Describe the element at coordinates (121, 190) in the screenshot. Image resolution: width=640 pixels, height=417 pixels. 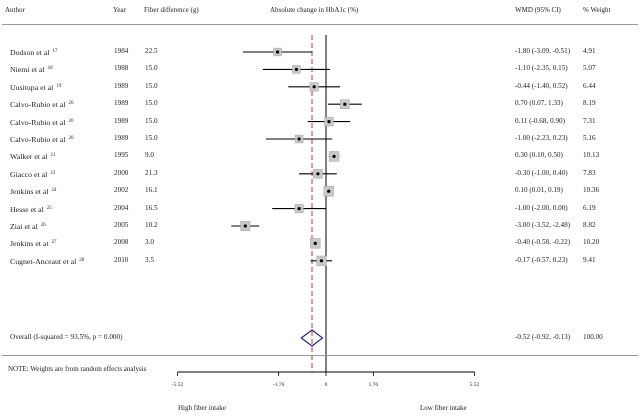
I see `study-year: 2002` at that location.